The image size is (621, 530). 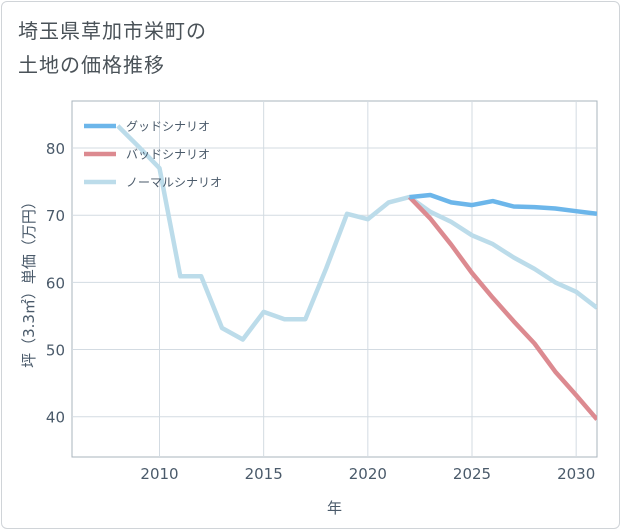 What do you see at coordinates (55, 216) in the screenshot?
I see `y-tick-label: 70` at bounding box center [55, 216].